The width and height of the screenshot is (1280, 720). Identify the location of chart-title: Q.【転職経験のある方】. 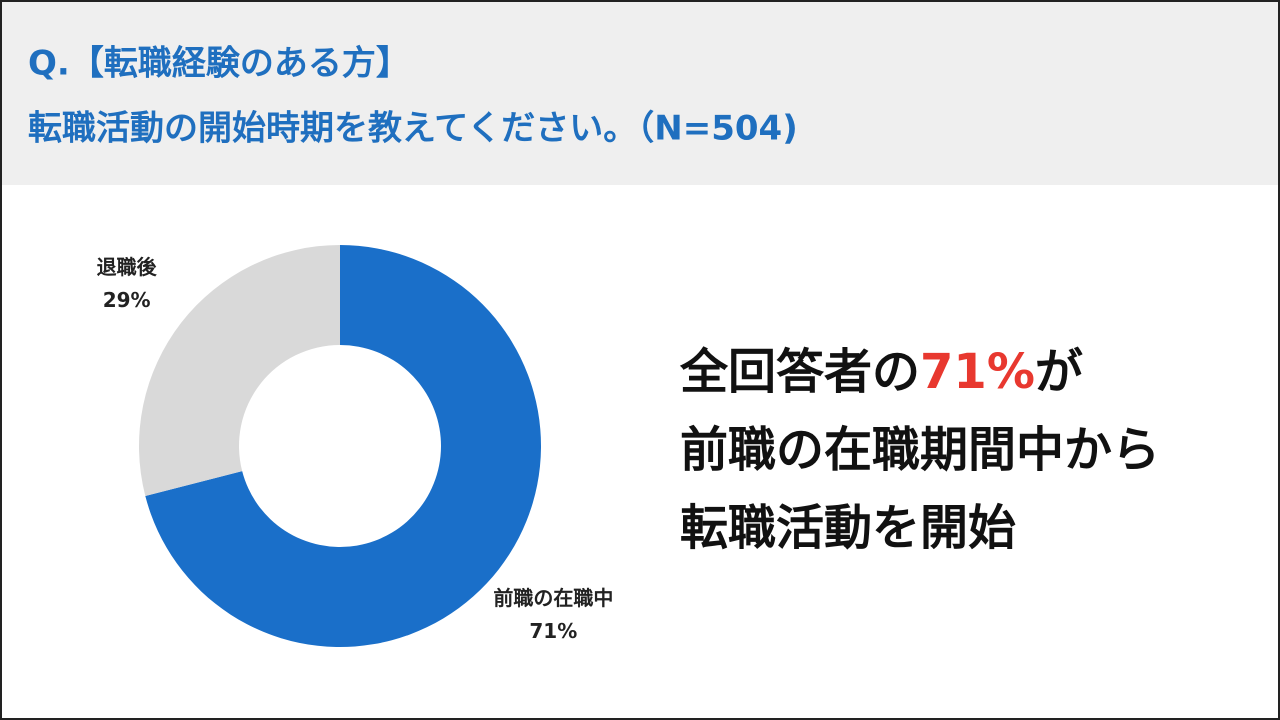
(219, 64).